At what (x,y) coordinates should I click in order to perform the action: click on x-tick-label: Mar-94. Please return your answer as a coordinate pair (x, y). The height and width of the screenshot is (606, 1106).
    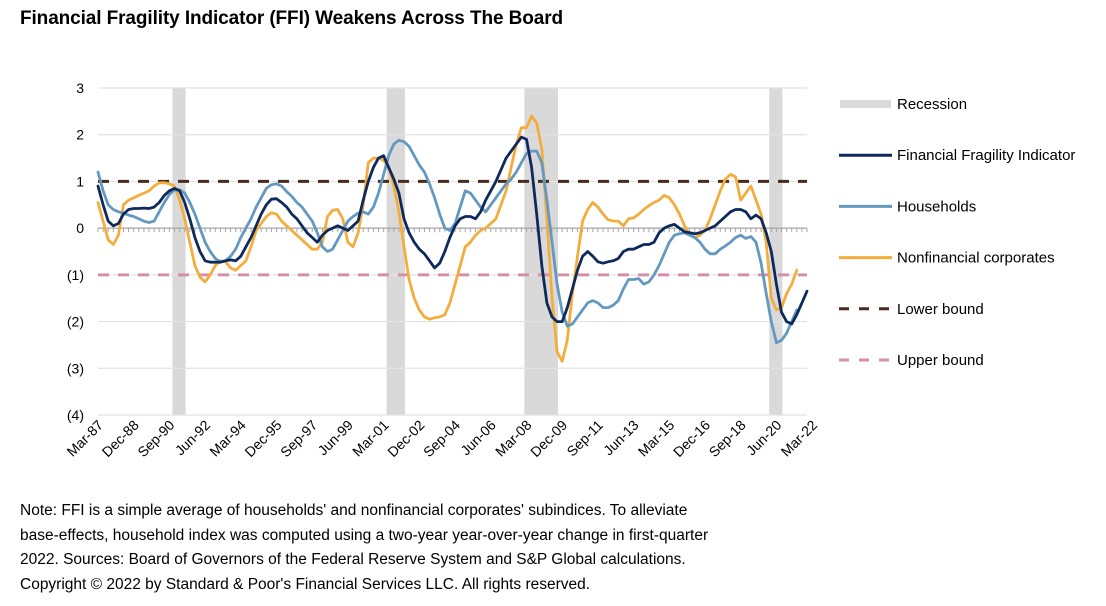
    Looking at the image, I should click on (227, 438).